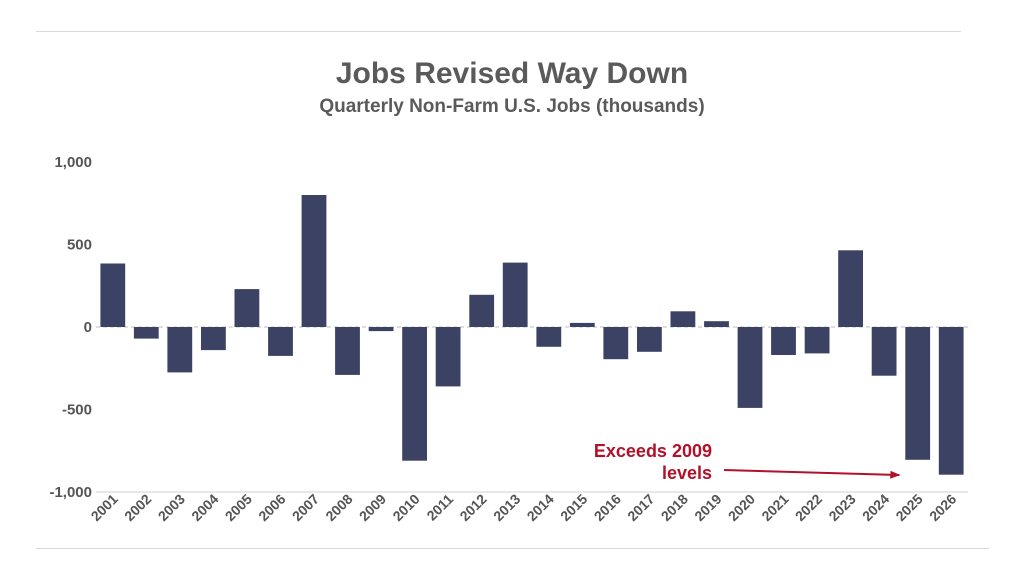 The image size is (1024, 576). I want to click on x-tick-label: 2023, so click(841, 507).